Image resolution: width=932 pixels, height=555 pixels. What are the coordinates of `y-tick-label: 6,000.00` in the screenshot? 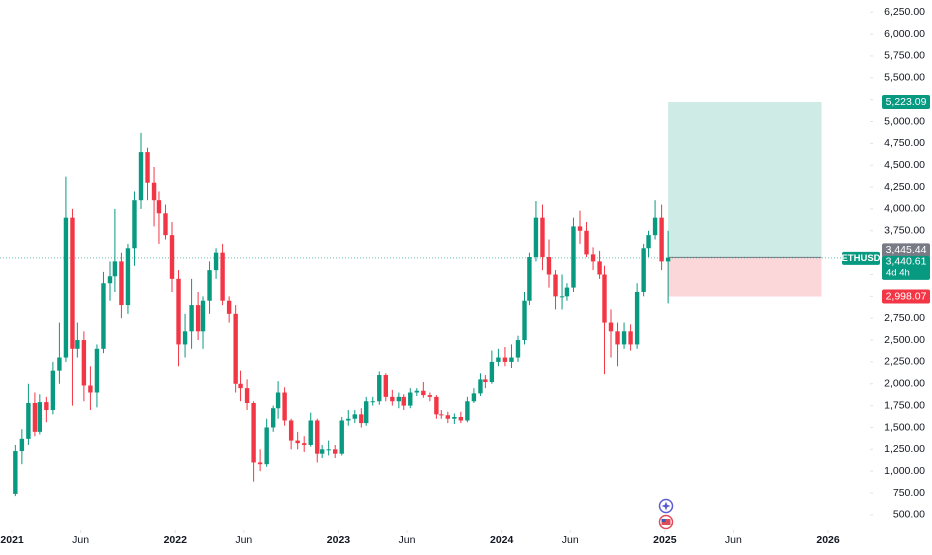 It's located at (904, 34).